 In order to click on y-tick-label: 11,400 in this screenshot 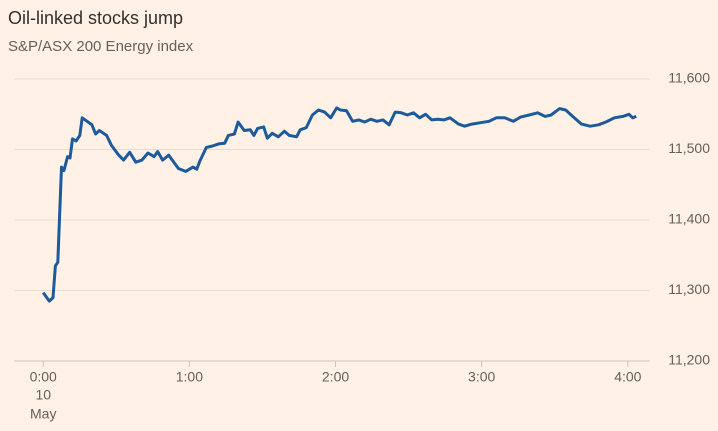, I will do `click(689, 219)`.